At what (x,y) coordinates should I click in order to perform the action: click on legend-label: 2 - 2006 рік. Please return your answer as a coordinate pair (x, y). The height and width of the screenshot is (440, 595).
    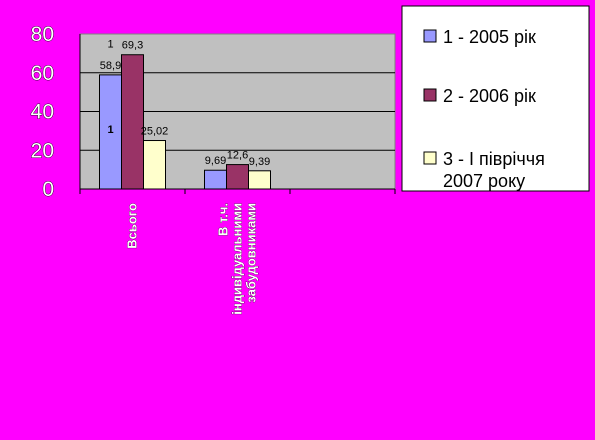
    Looking at the image, I should click on (489, 96).